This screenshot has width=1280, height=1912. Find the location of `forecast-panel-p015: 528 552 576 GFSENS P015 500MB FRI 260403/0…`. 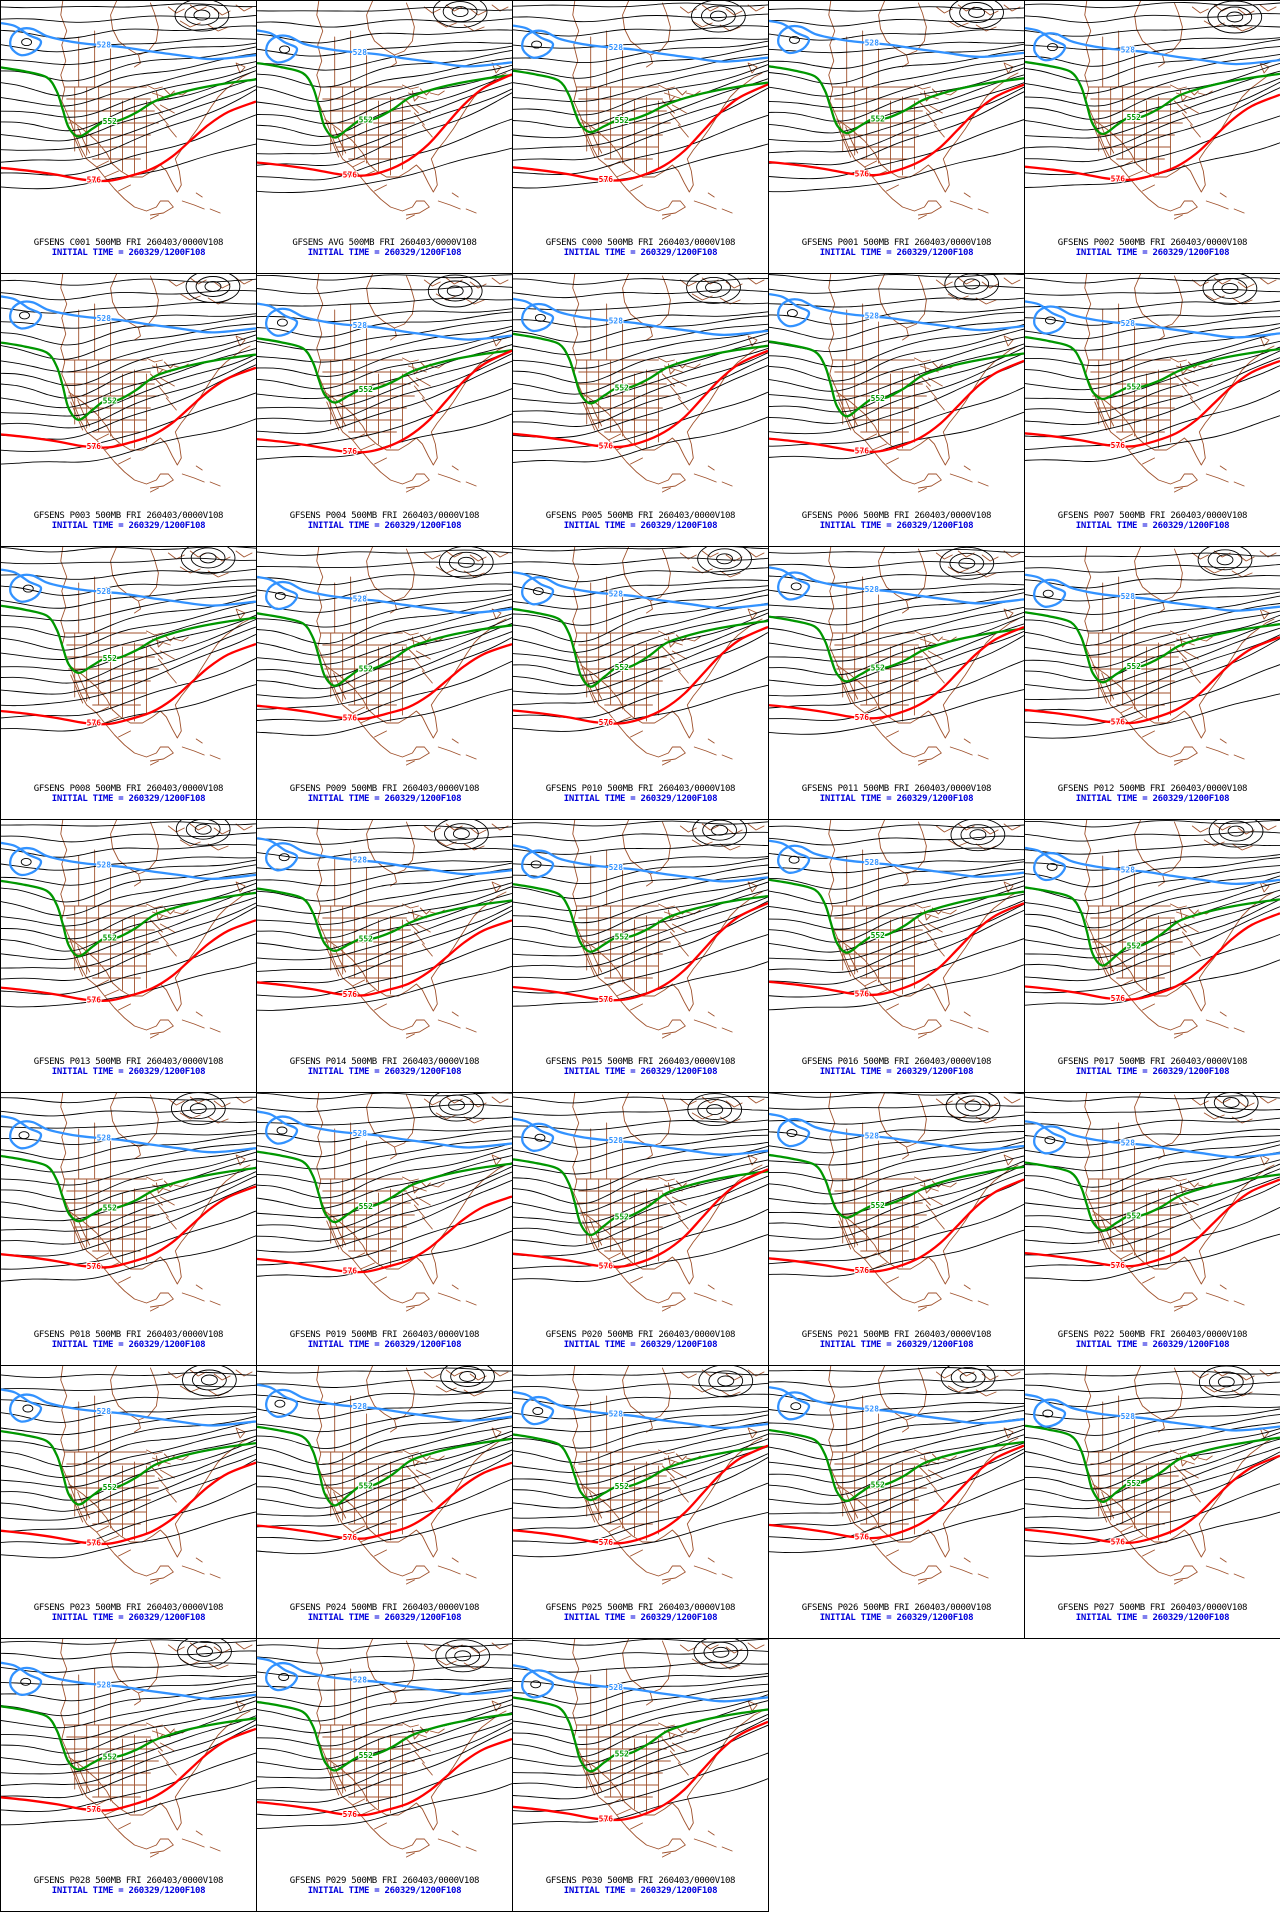

forecast-panel-p015: 528 552 576 GFSENS P015 500MB FRI 260403/0… is located at coordinates (641, 956).